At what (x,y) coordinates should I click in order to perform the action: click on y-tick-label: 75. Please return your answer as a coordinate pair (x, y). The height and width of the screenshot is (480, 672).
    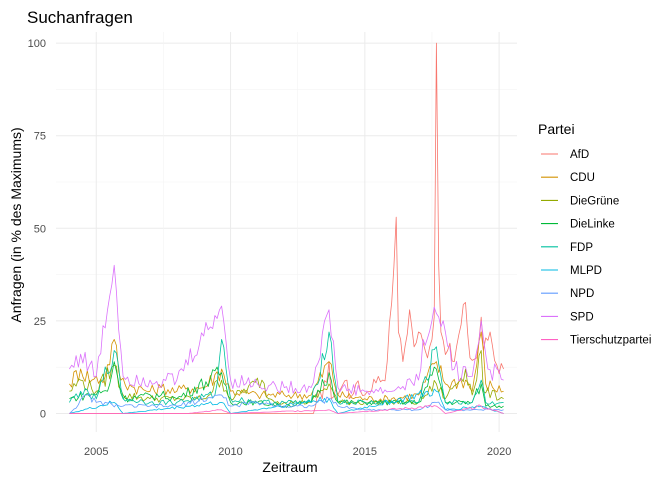
    Looking at the image, I should click on (40, 137).